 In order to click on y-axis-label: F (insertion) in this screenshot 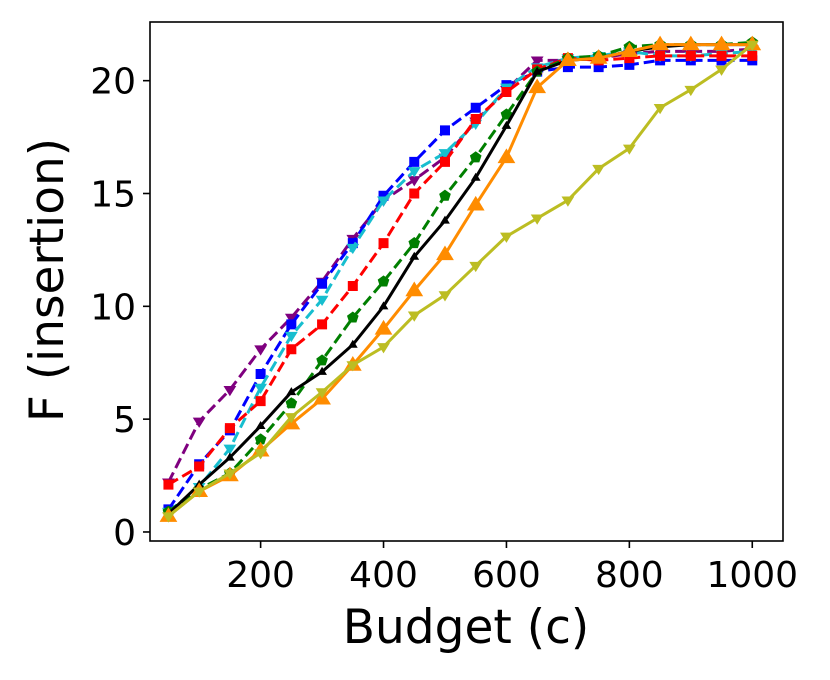, I will do `click(47, 280)`.